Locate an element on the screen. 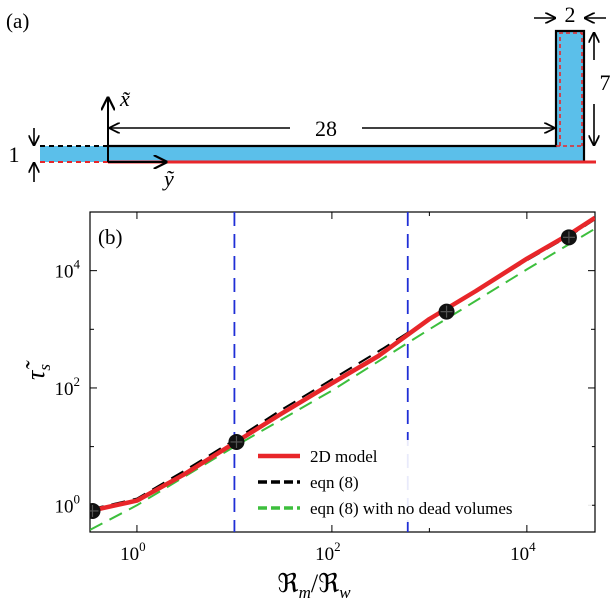  y-tick-label: 10⁴ is located at coordinates (68, 270).